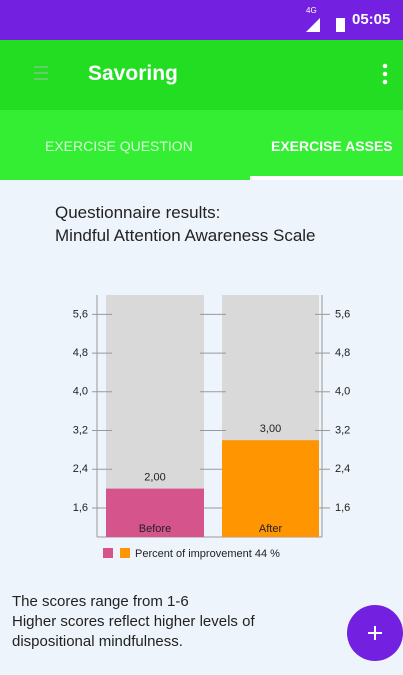  What do you see at coordinates (201, 145) in the screenshot?
I see `tab-bar: EXERCISE QUESTION EXERCISE ASSES` at bounding box center [201, 145].